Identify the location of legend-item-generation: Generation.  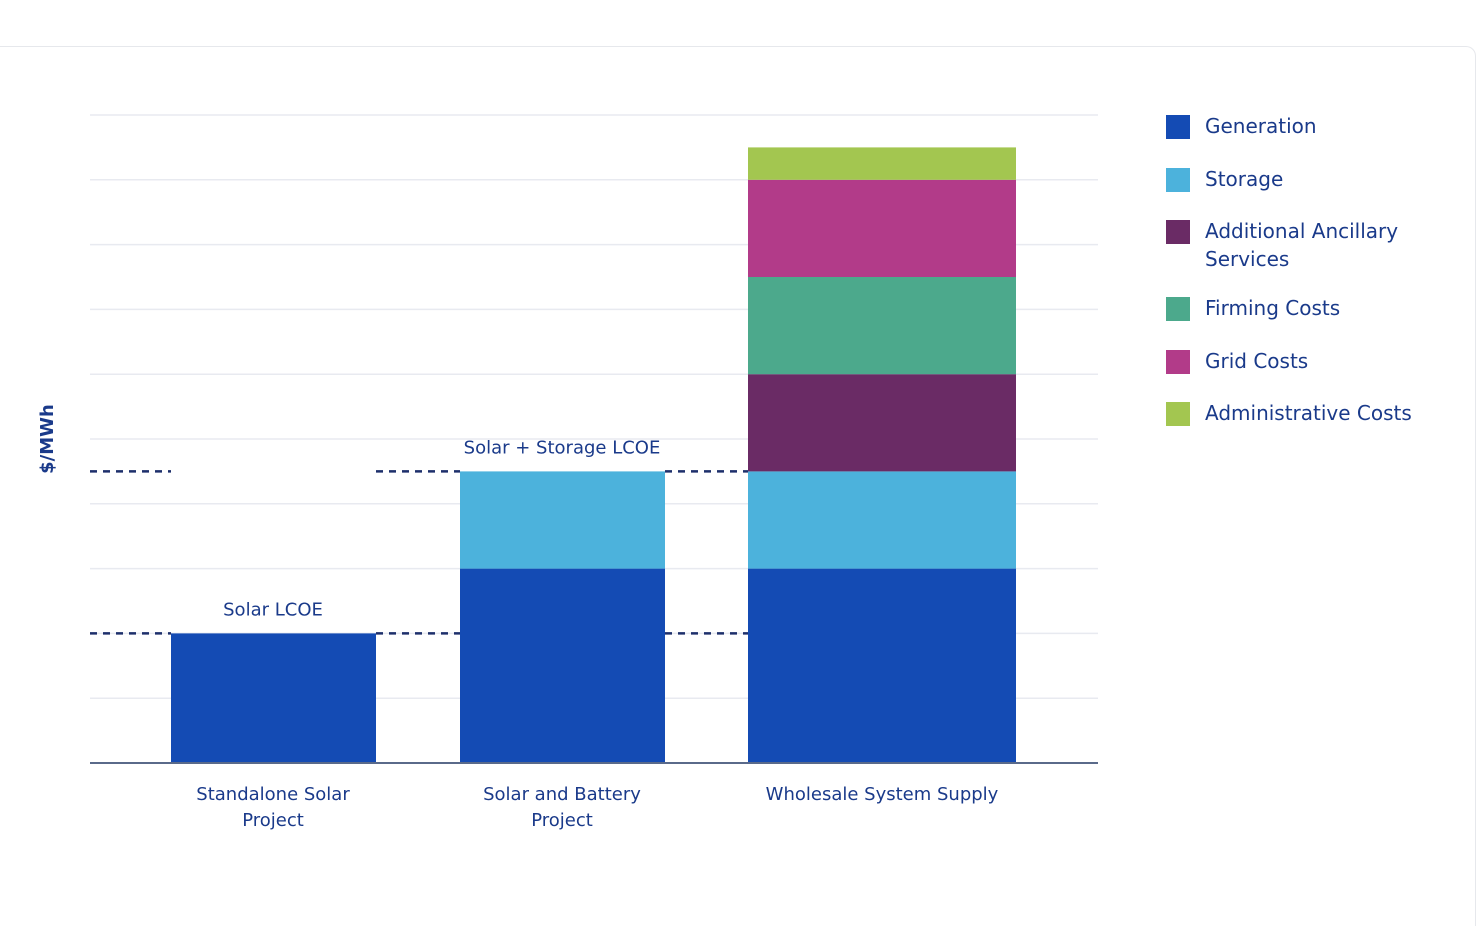
(1305, 126).